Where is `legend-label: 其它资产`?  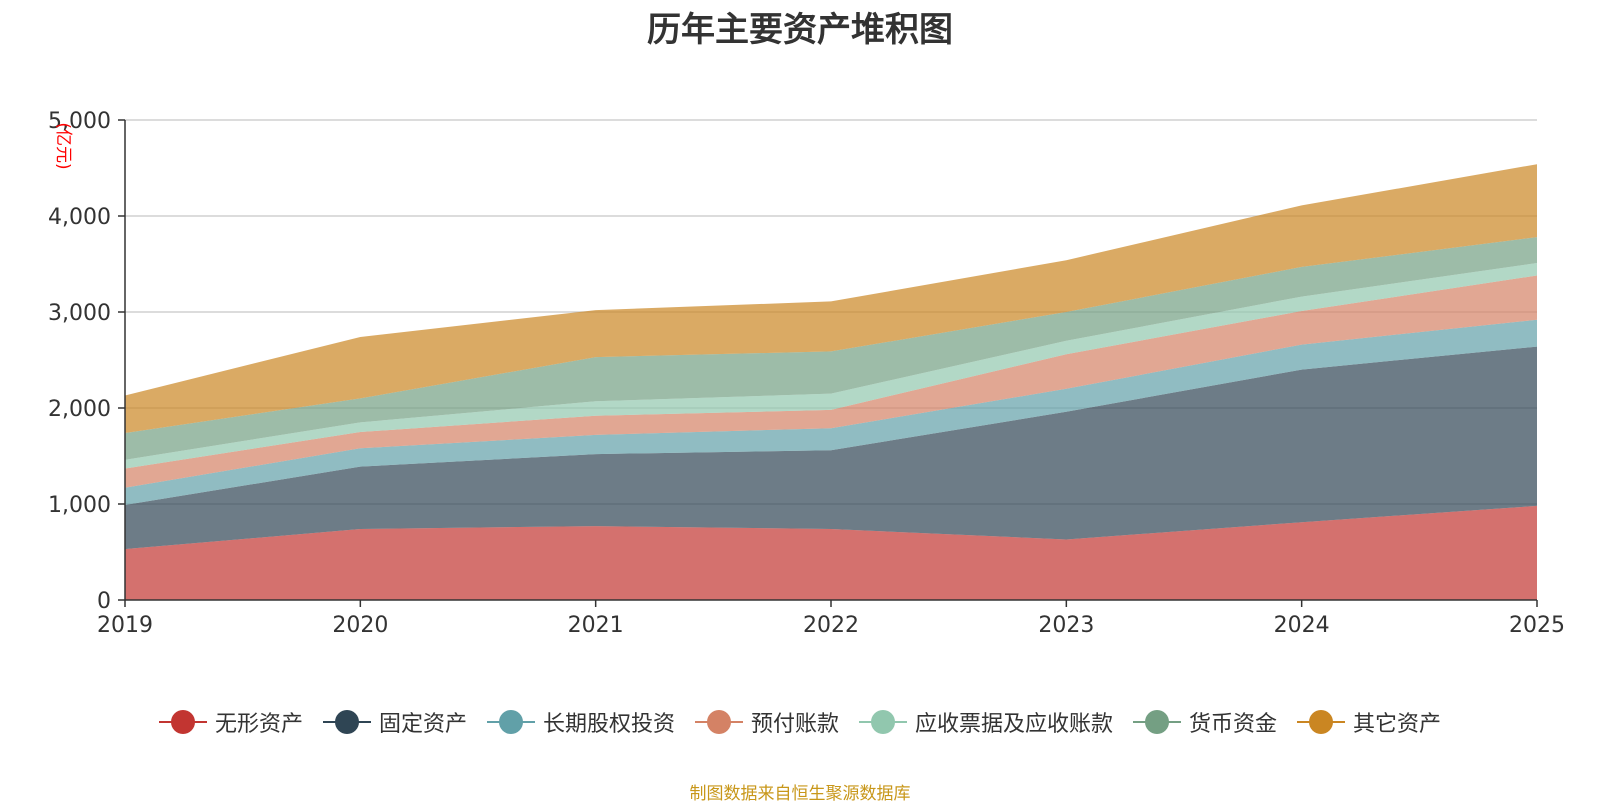 legend-label: 其它资产 is located at coordinates (1397, 724).